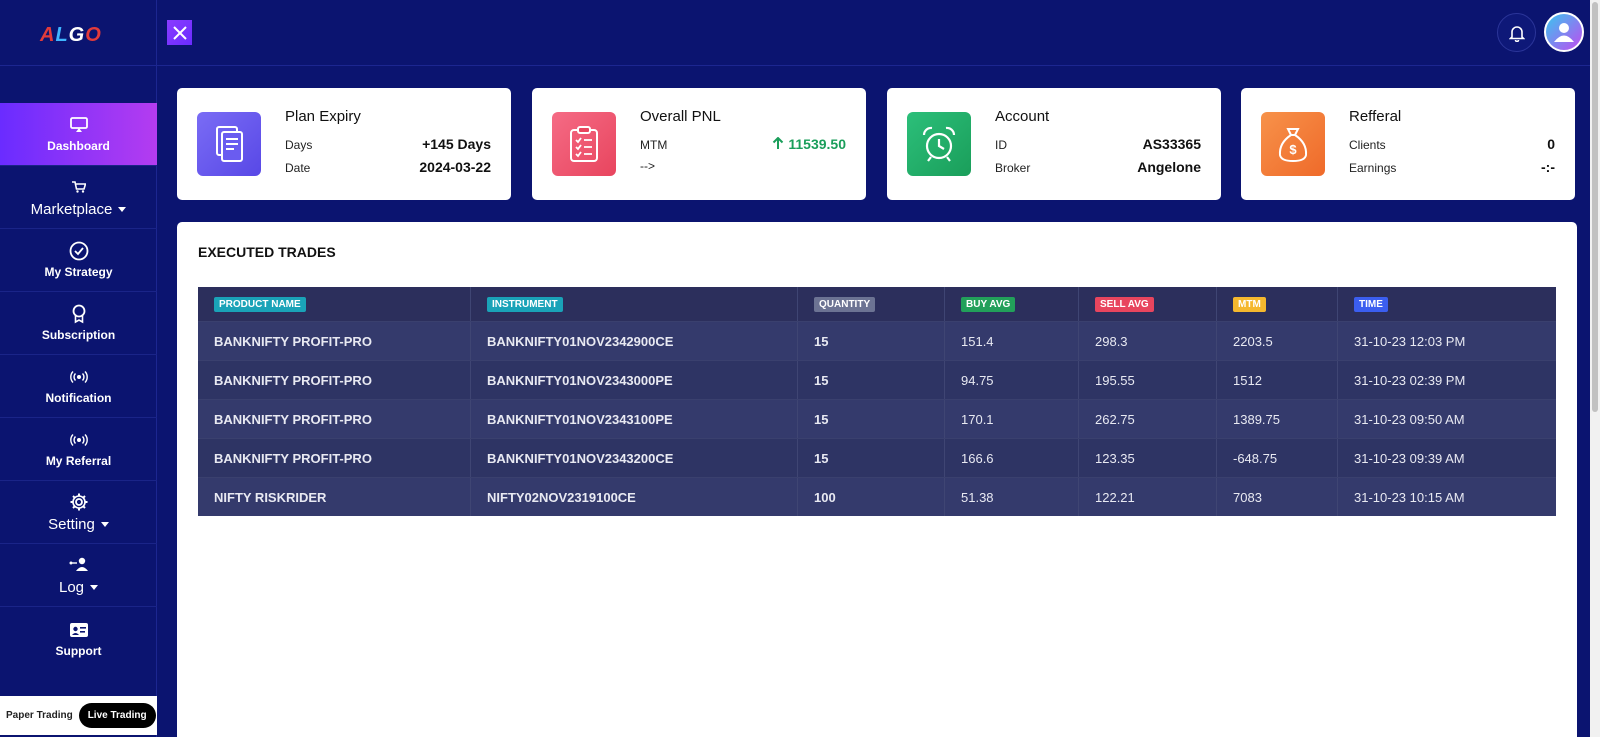  I want to click on buy-avg-cell: 94.75, so click(1012, 380).